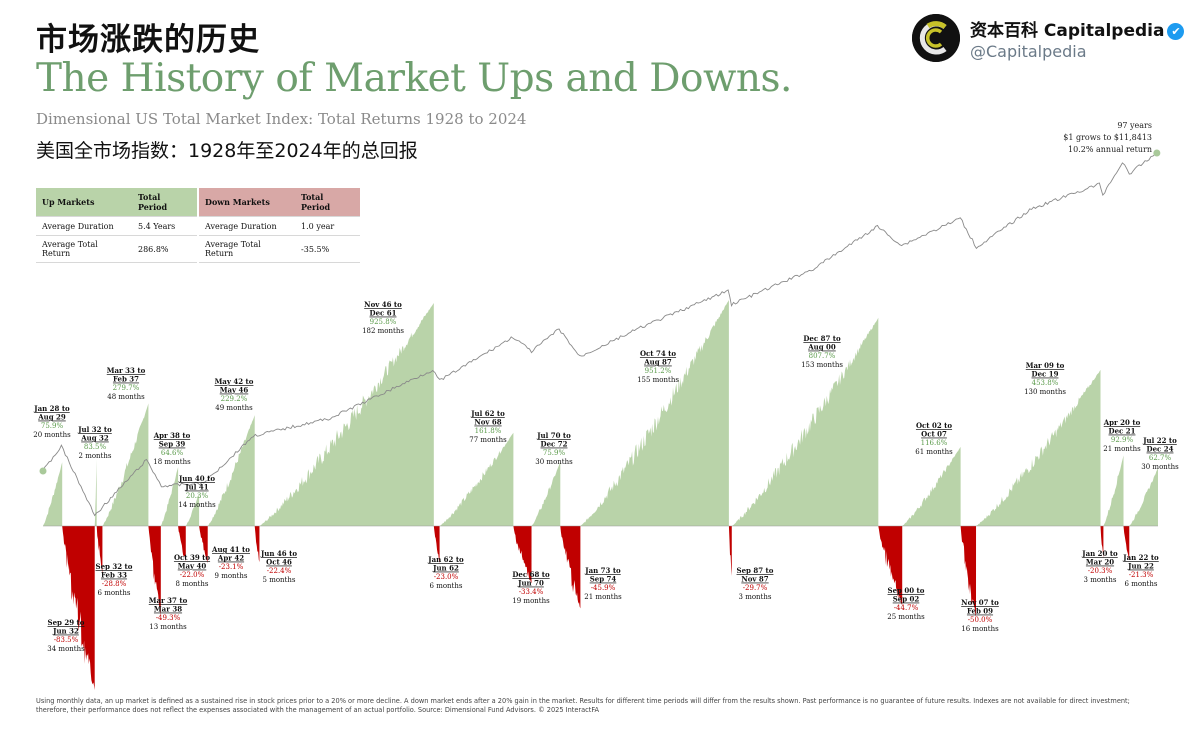  What do you see at coordinates (530, 583) in the screenshot?
I see `down-label-line: Jun 70` at bounding box center [530, 583].